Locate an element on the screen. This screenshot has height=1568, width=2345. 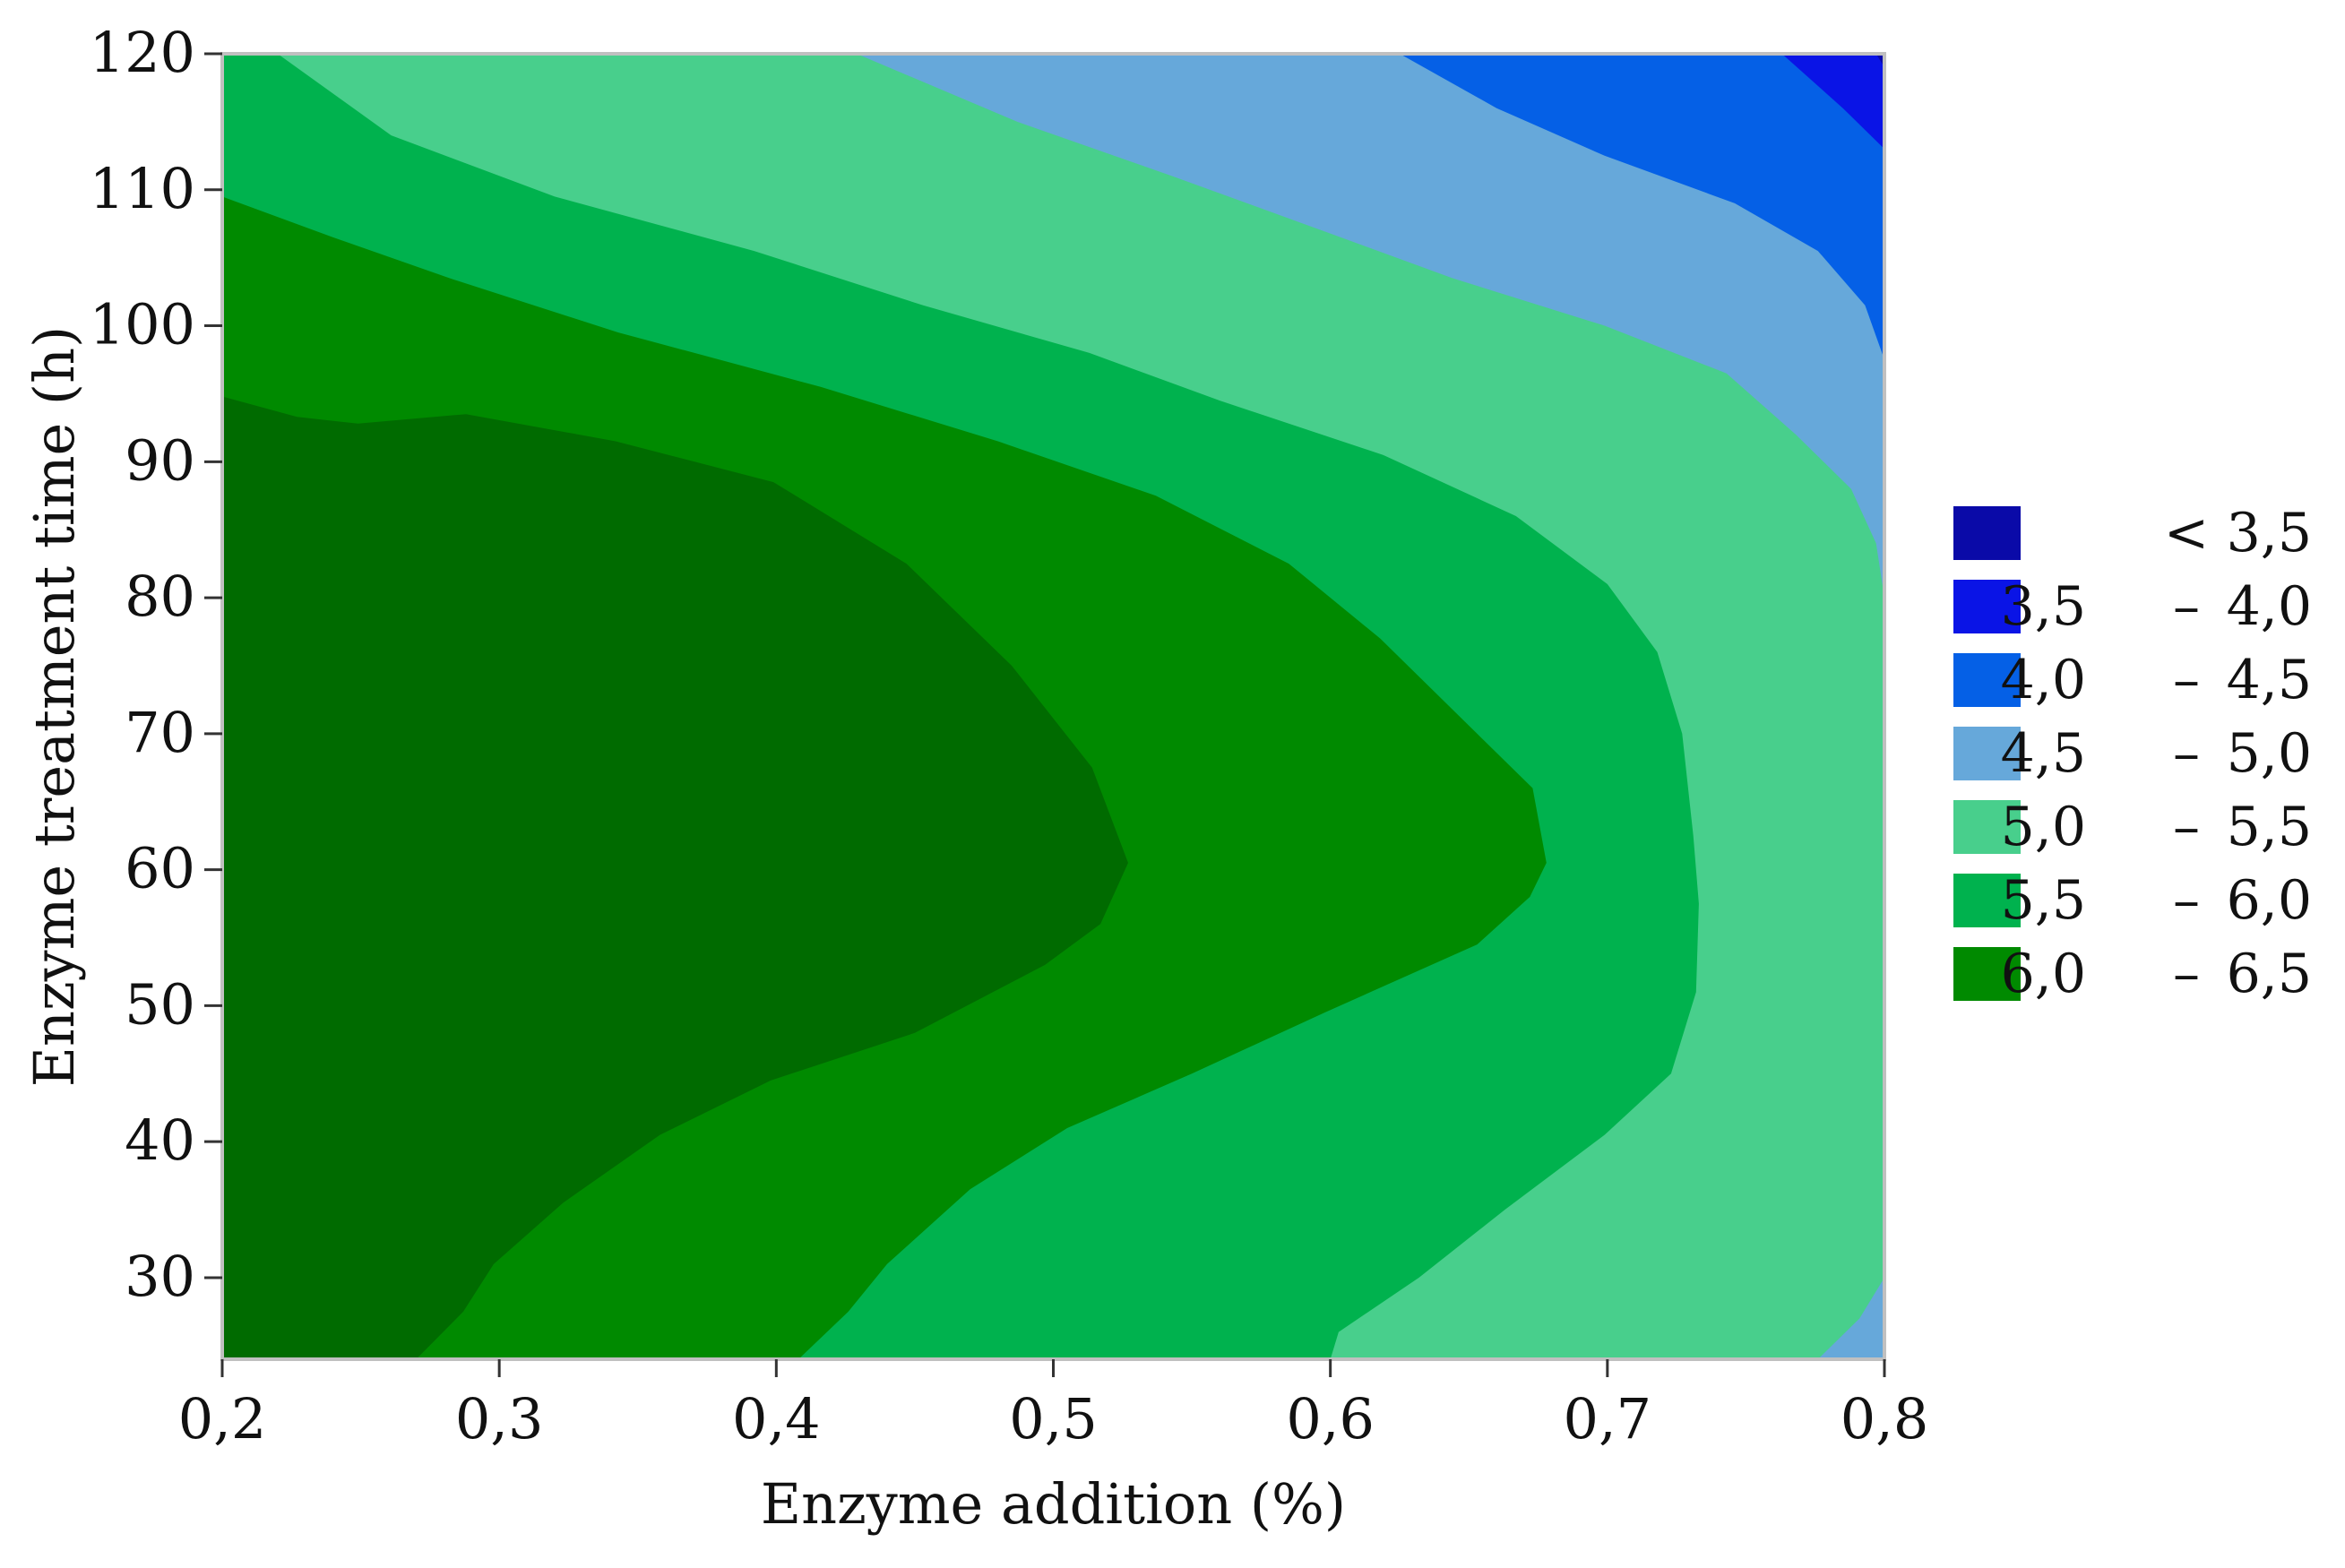
legend-item: 5,5 –6,0 is located at coordinates (2132, 900).